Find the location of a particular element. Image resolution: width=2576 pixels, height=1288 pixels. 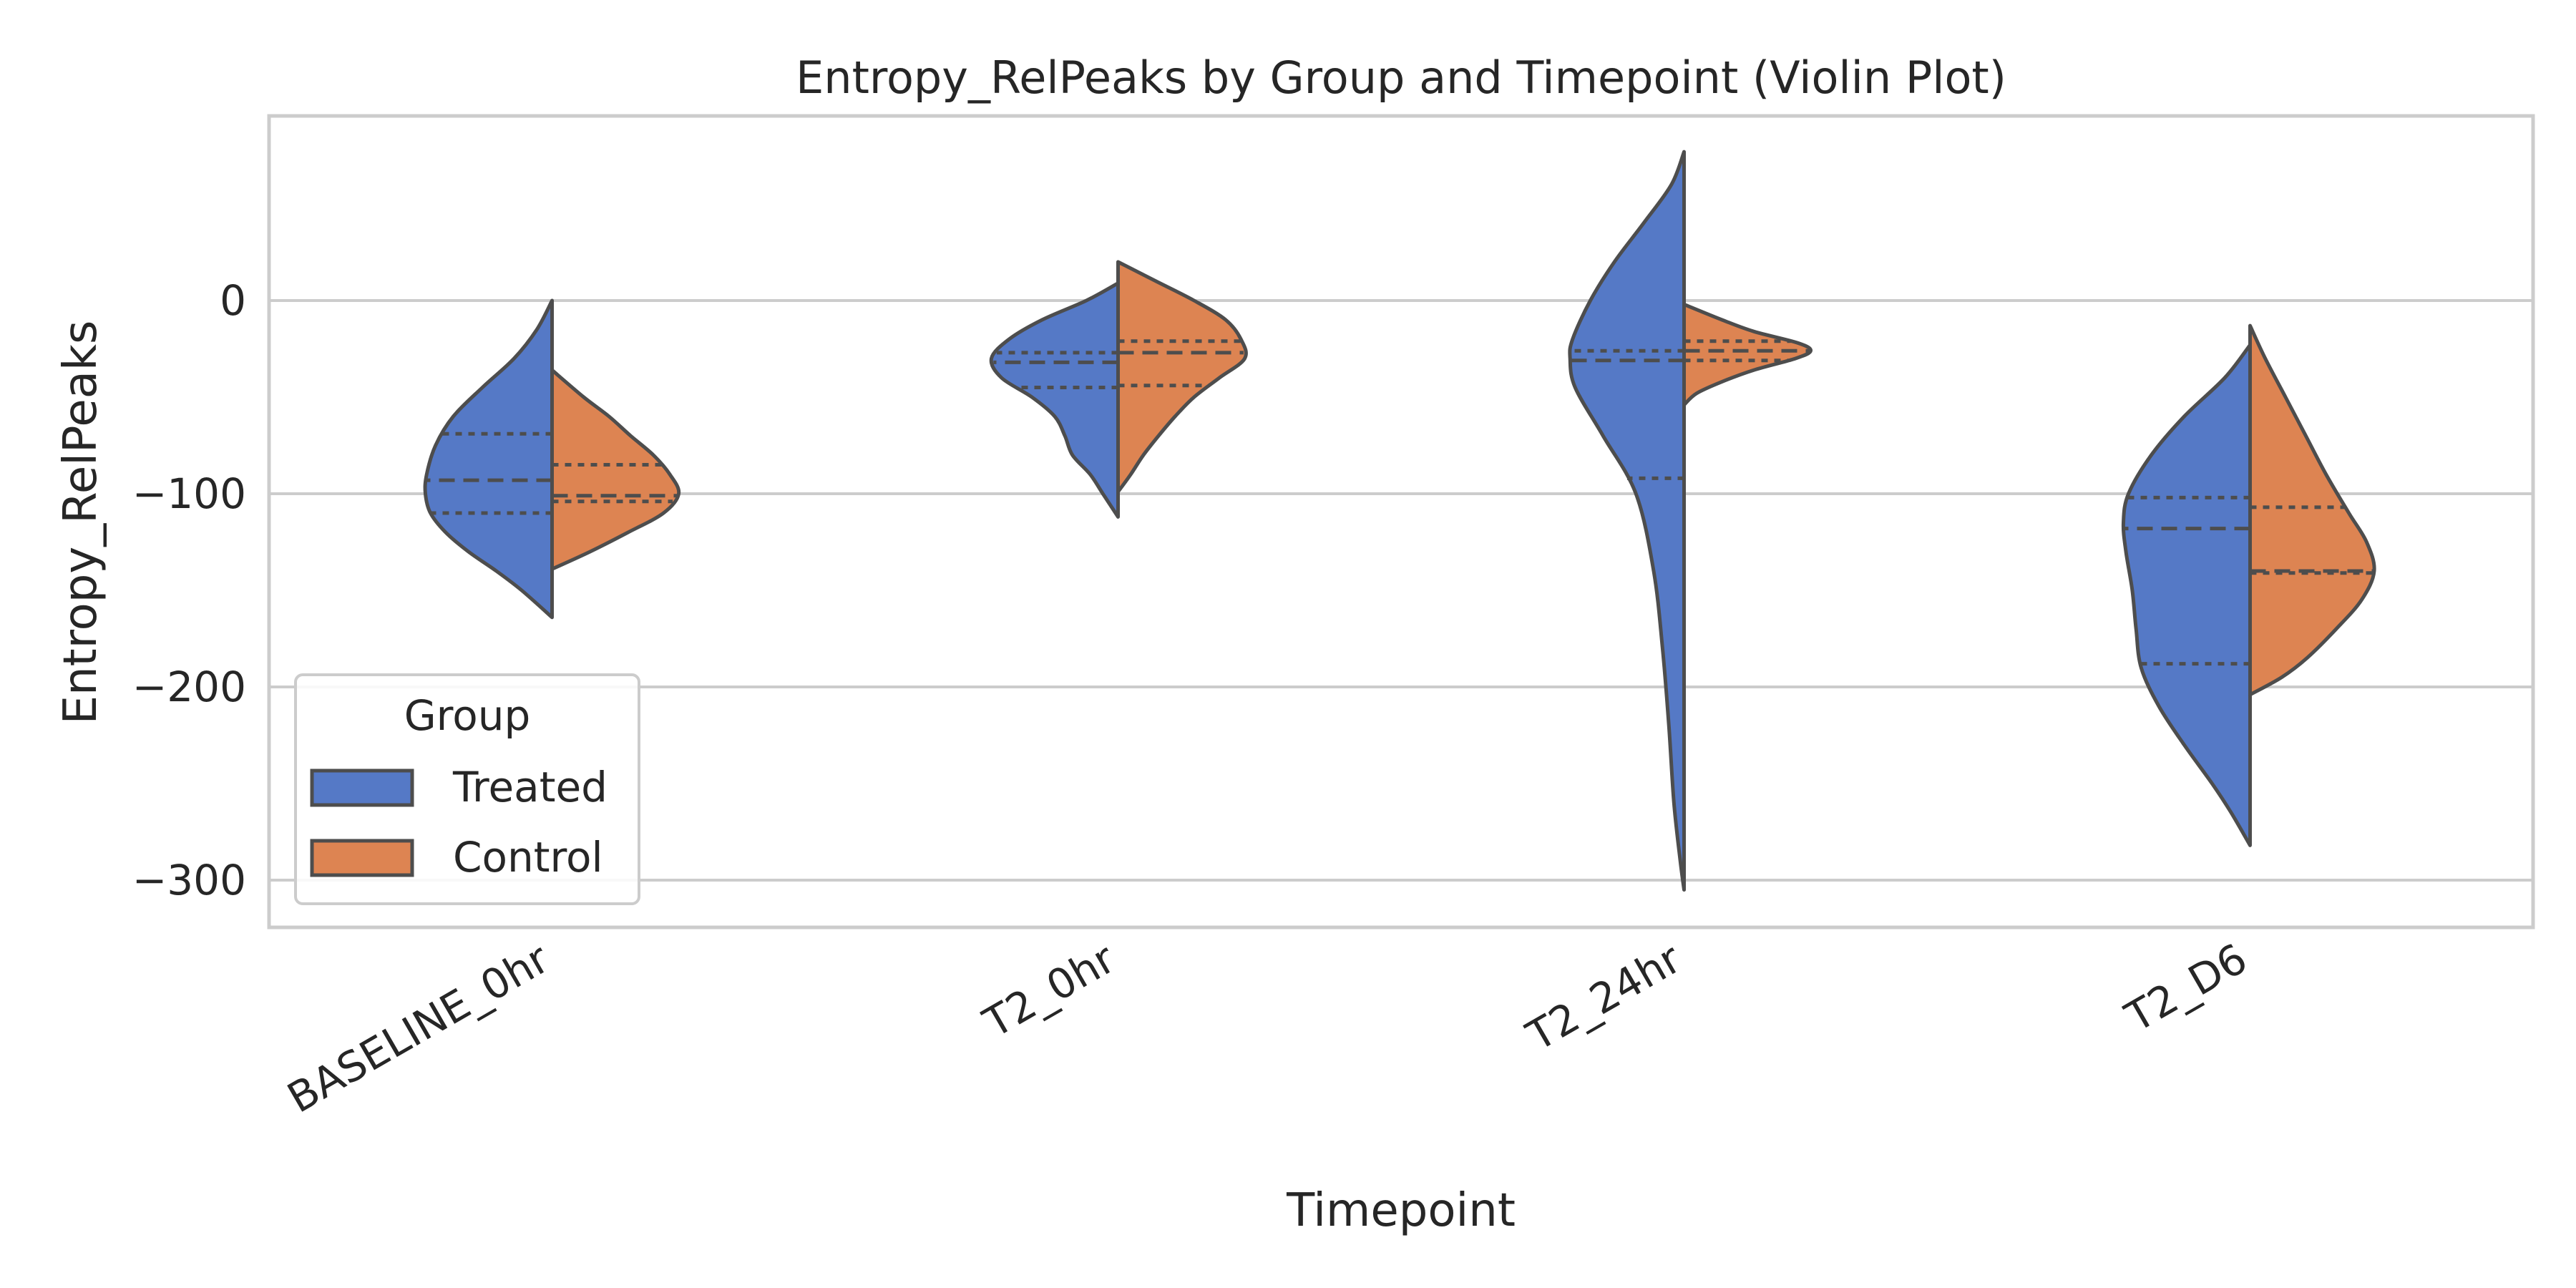

violin-control-baseline_0hr is located at coordinates (615, 469).